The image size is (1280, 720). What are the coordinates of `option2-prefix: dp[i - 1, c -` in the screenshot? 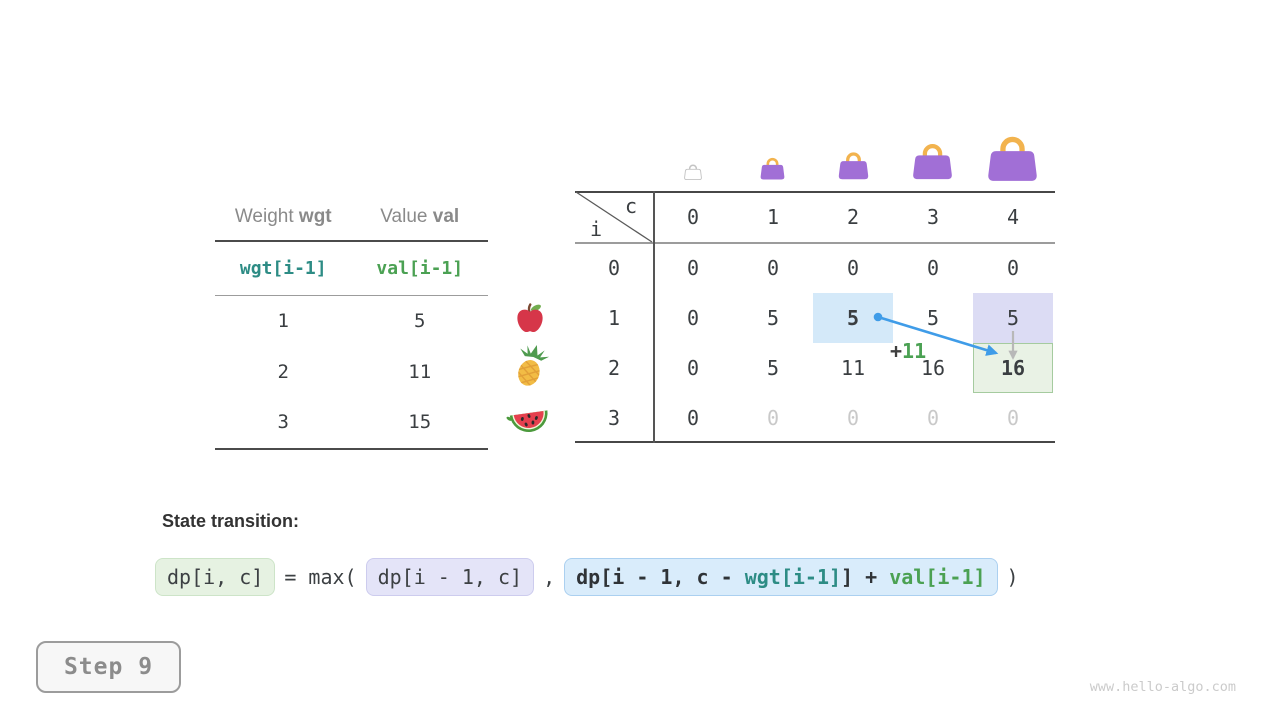 It's located at (660, 577).